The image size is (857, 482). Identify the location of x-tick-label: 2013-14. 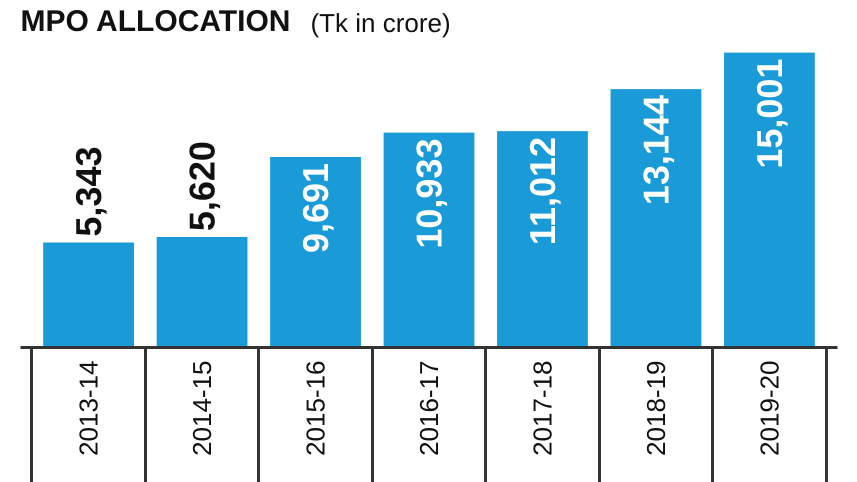
(89, 408).